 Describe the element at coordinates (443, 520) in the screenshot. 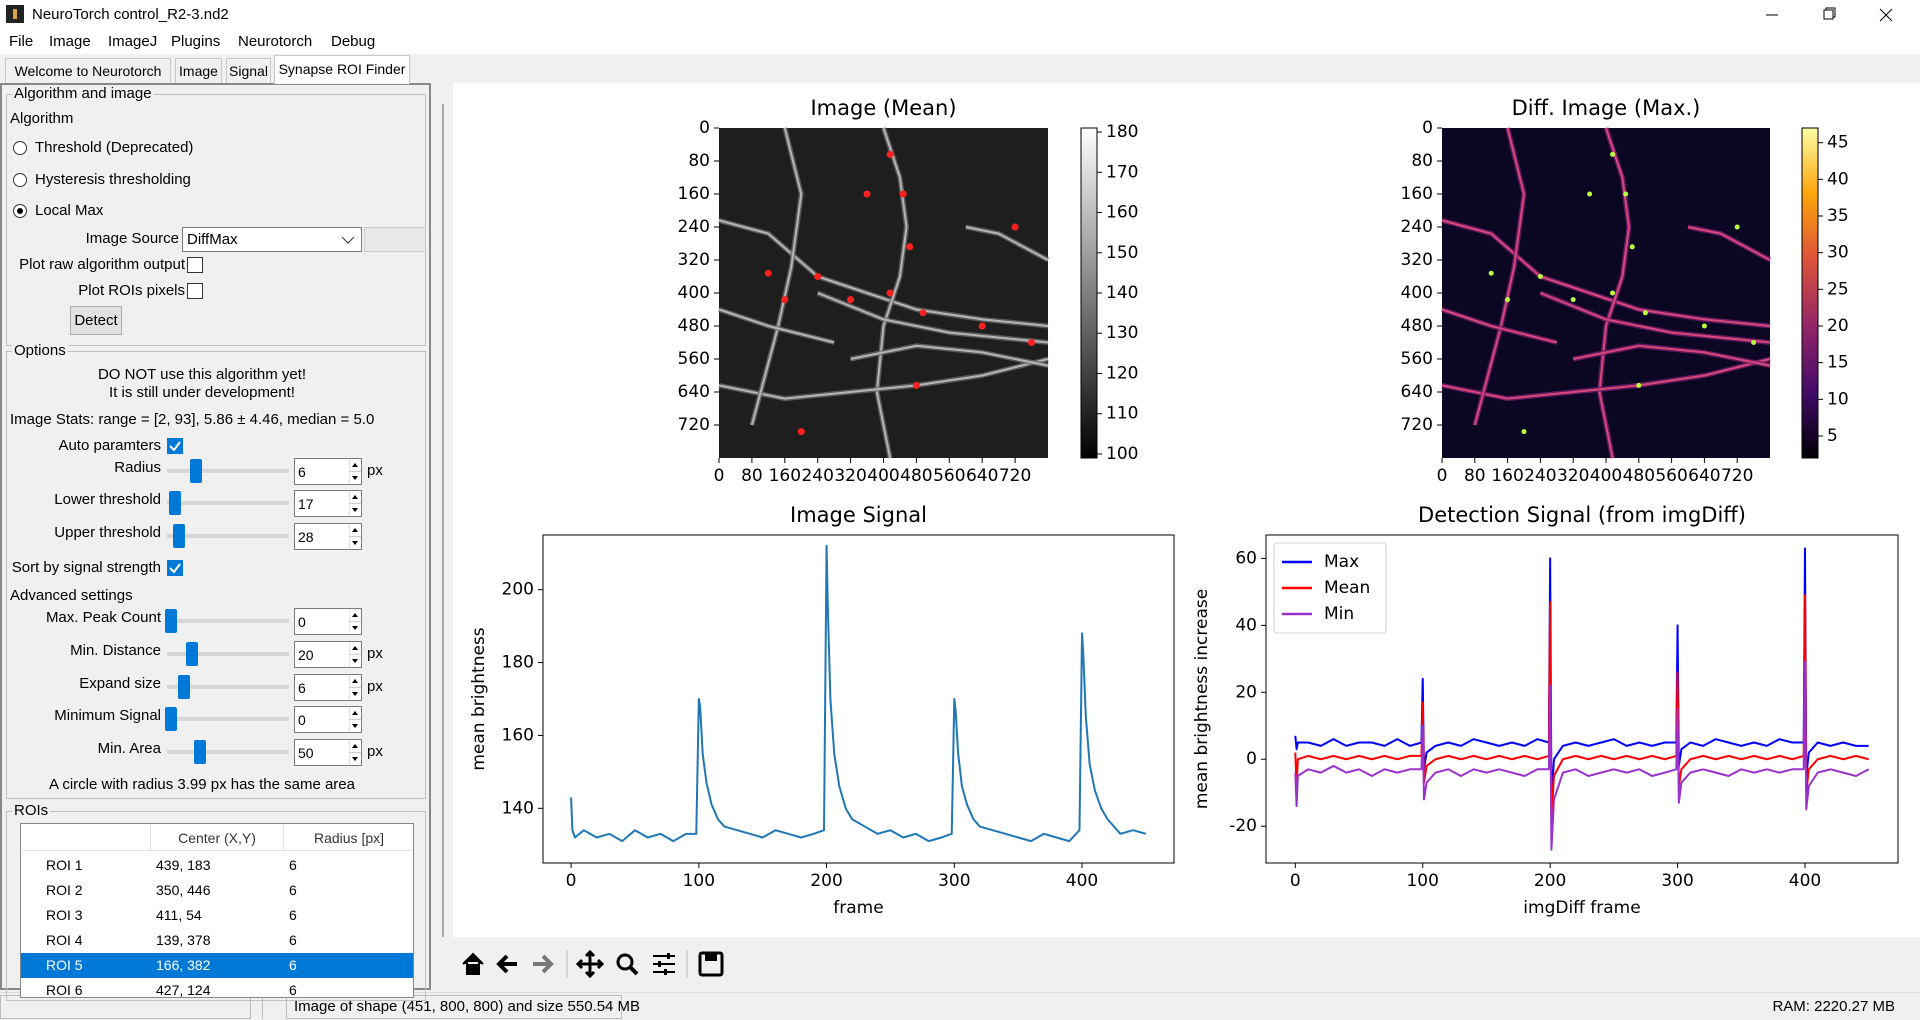

I see `scrollbar` at that location.